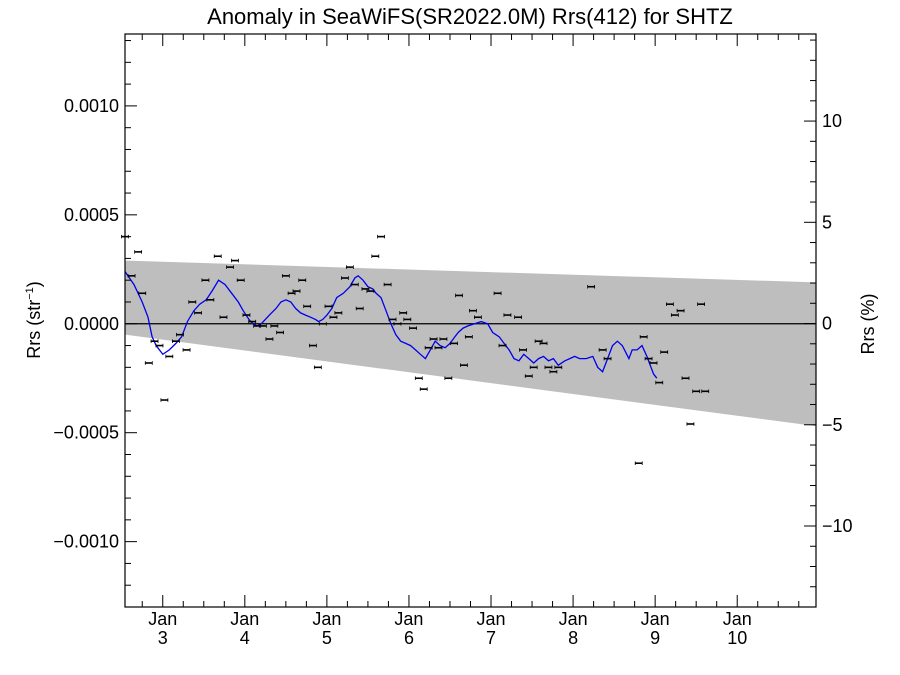 The image size is (900, 675). I want to click on x-tick-label-day: 3, so click(163, 638).